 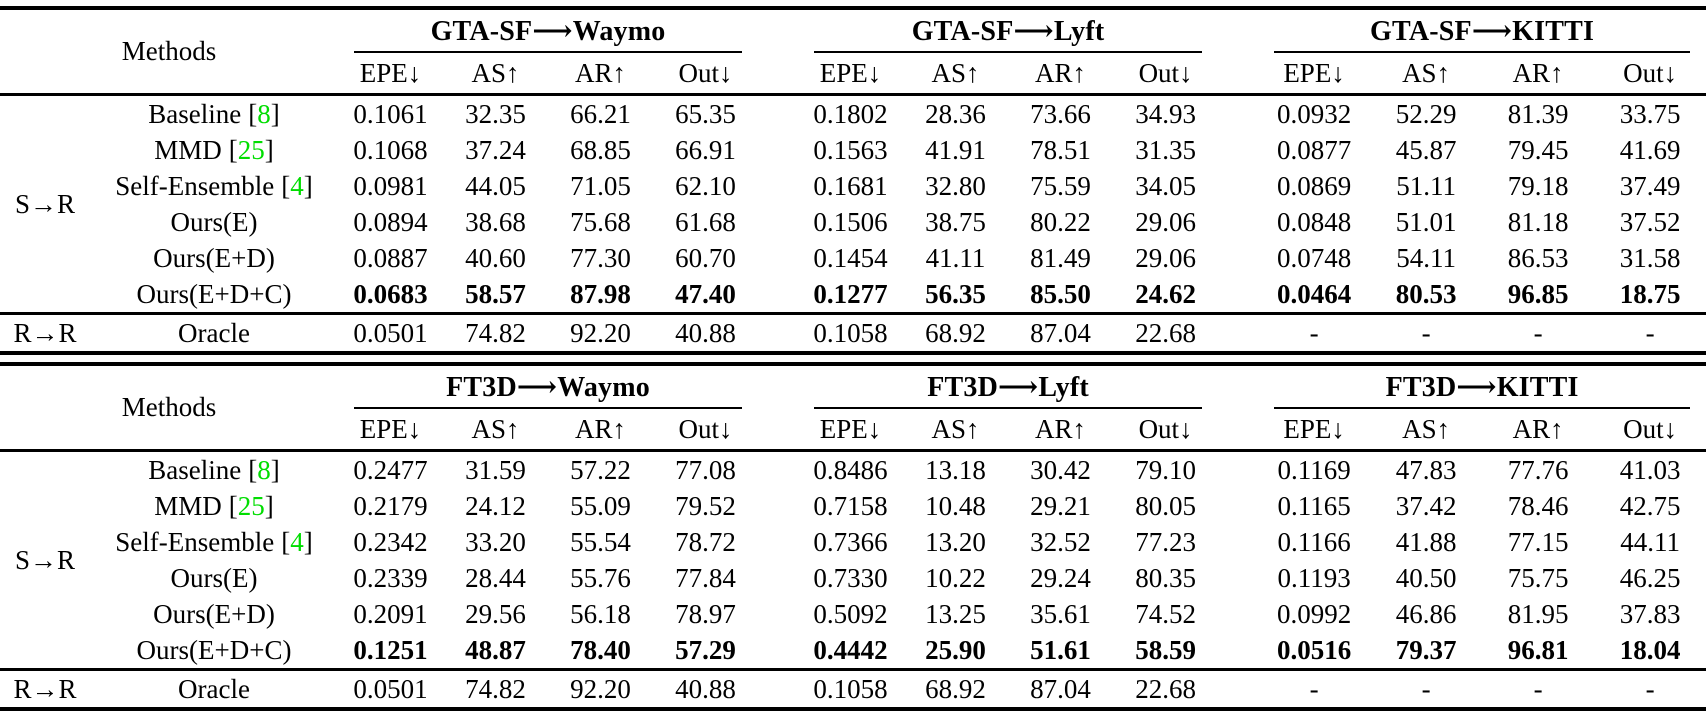 What do you see at coordinates (253, 469) in the screenshot?
I see `citation-bracket: [` at bounding box center [253, 469].